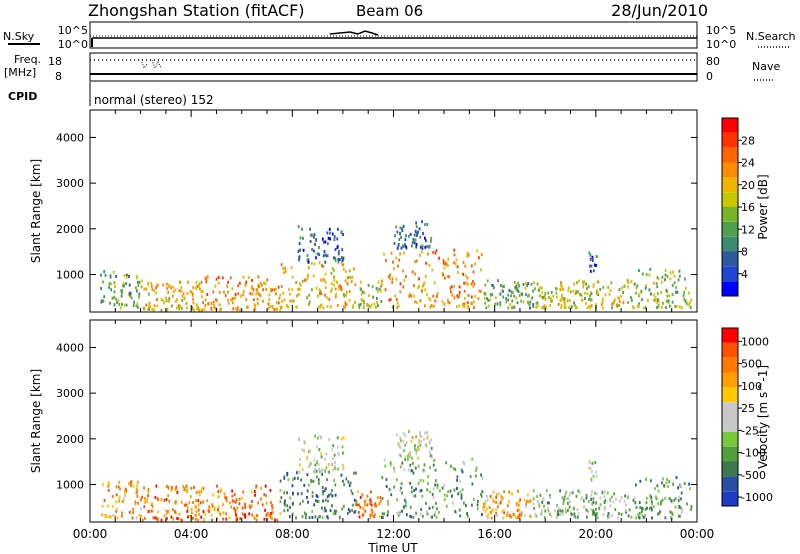 This screenshot has width=800, height=554. I want to click on velocity-colorbar-tick-label: -500, so click(753, 475).